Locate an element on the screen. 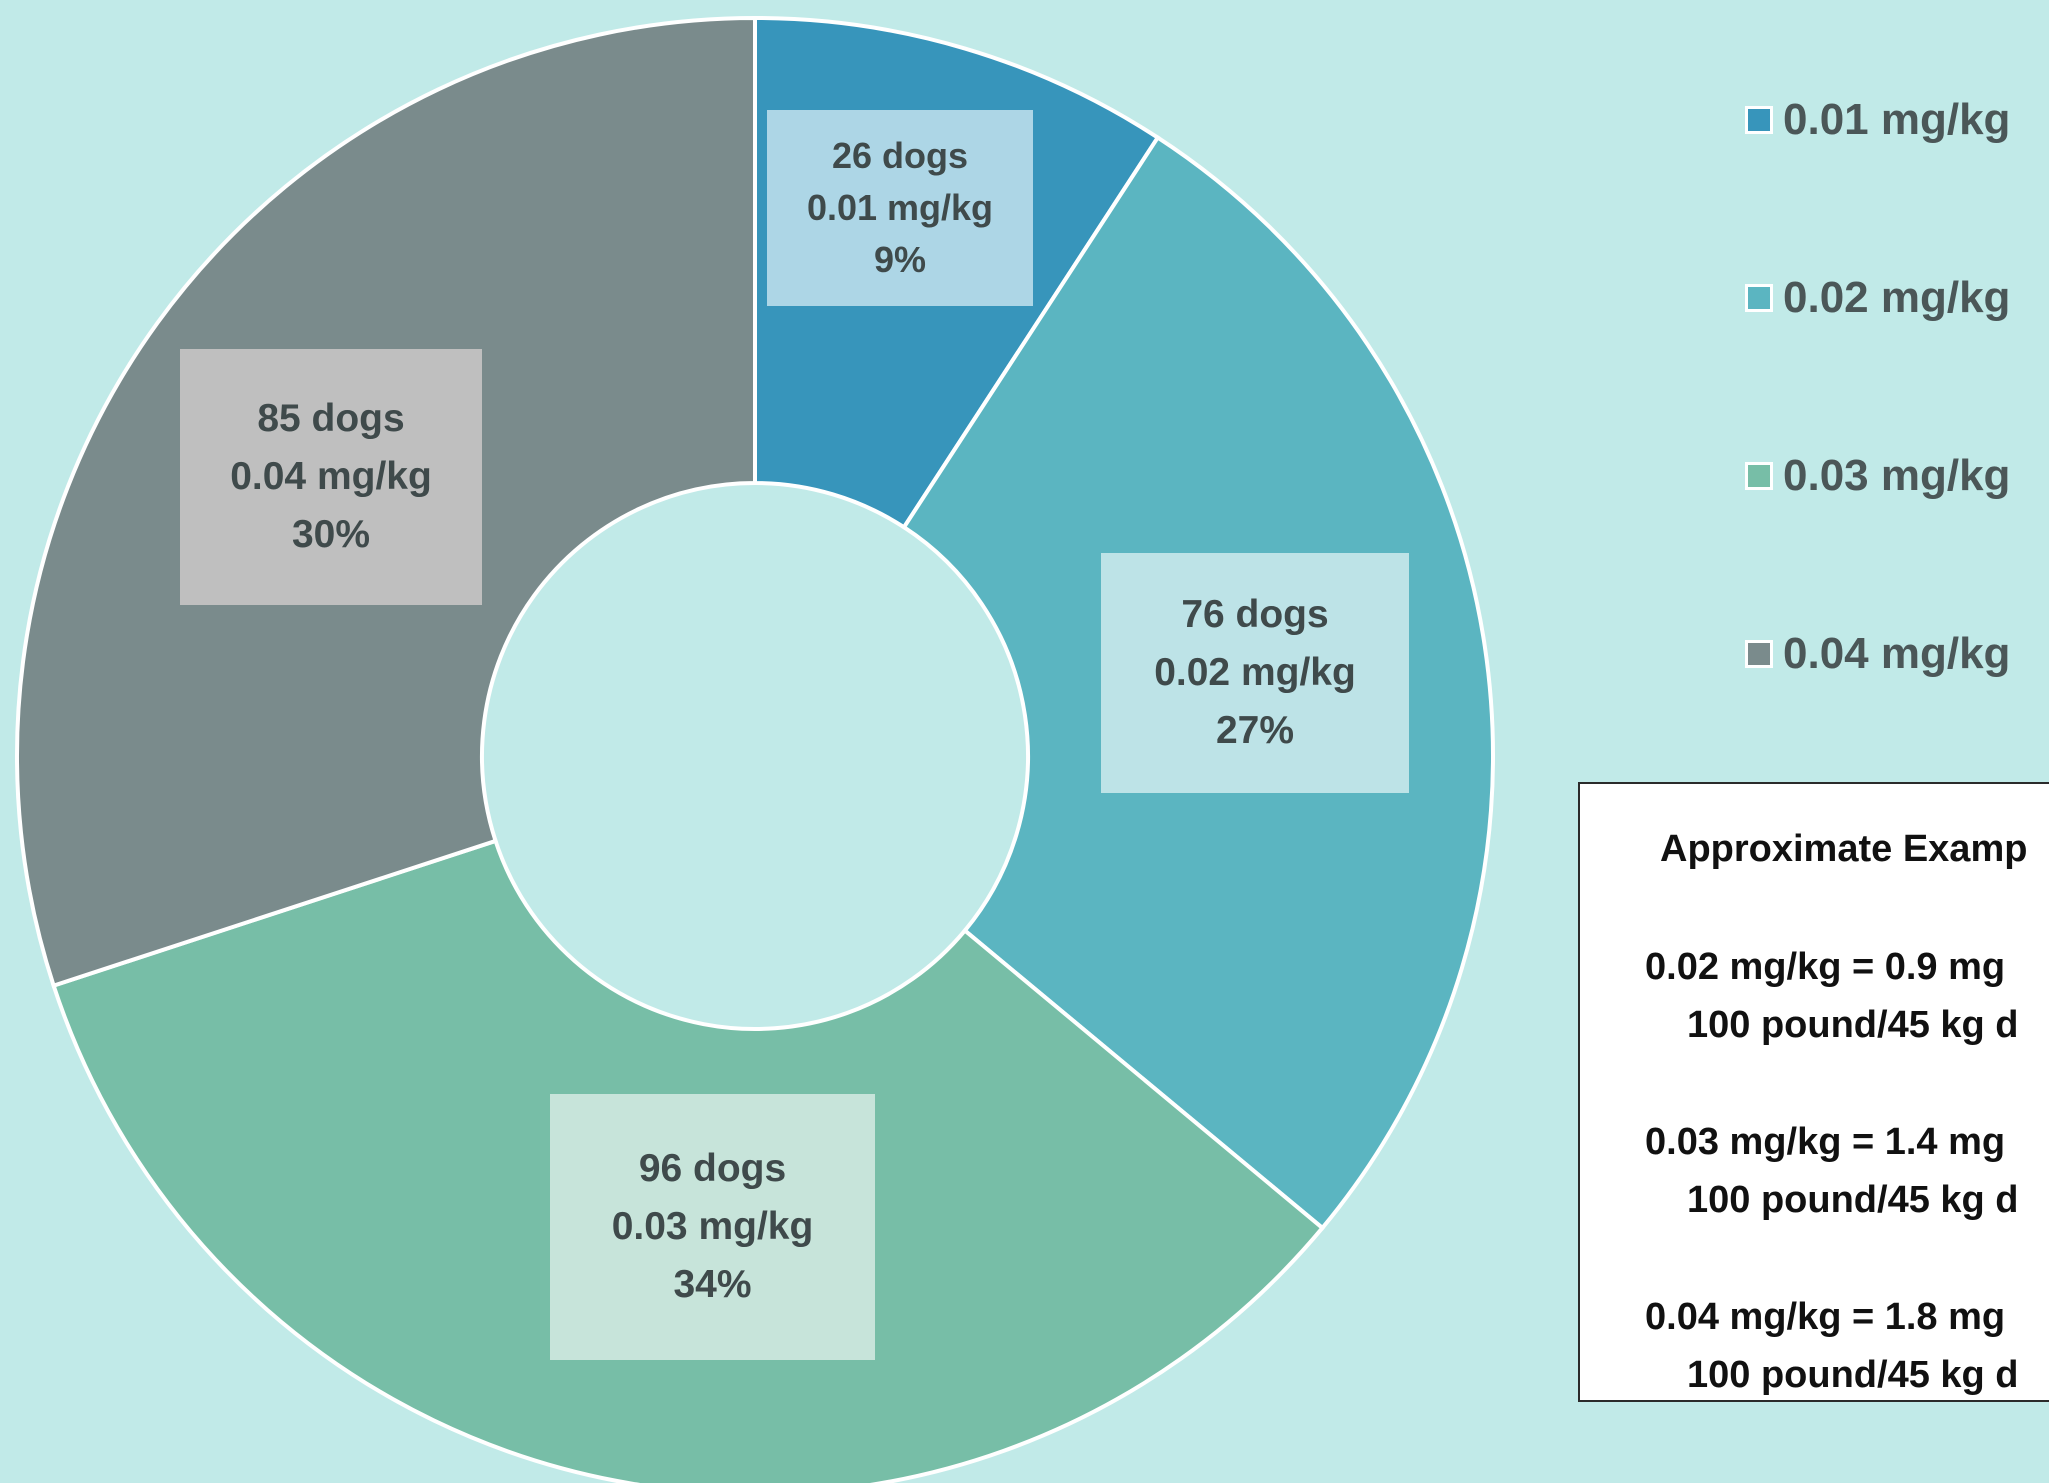 The width and height of the screenshot is (2049, 1483). legend-swatch-0.03 is located at coordinates (1759, 476).